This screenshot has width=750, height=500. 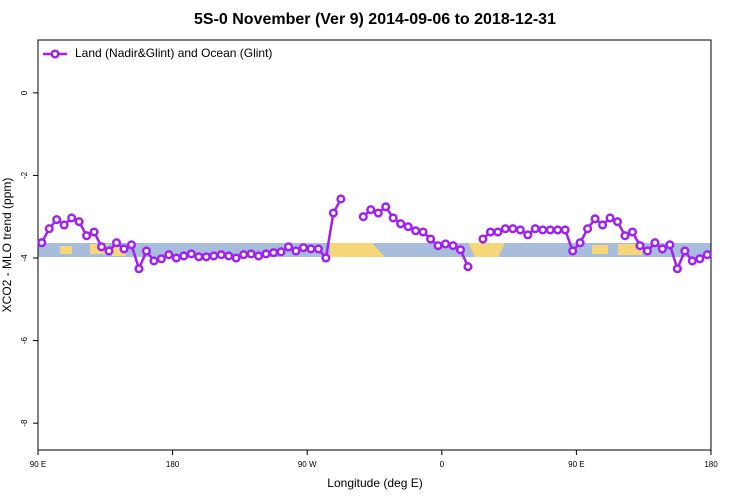 I want to click on y-tick-label: -8, so click(x=24, y=423).